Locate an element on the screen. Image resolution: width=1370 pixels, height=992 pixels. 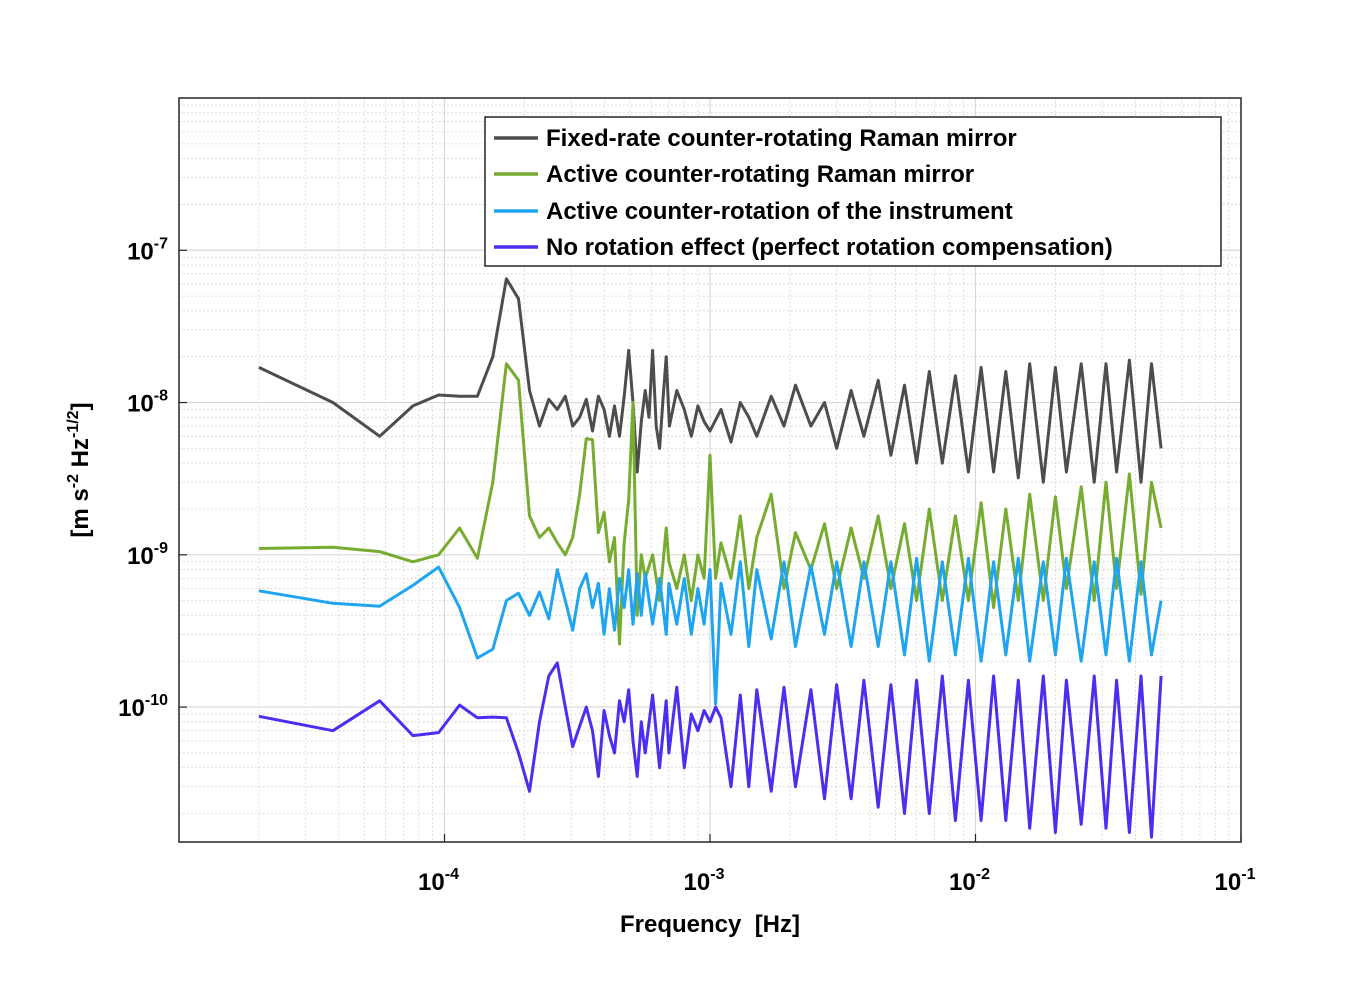
y-axis-label-part-a: [m s is located at coordinates (80, 512).